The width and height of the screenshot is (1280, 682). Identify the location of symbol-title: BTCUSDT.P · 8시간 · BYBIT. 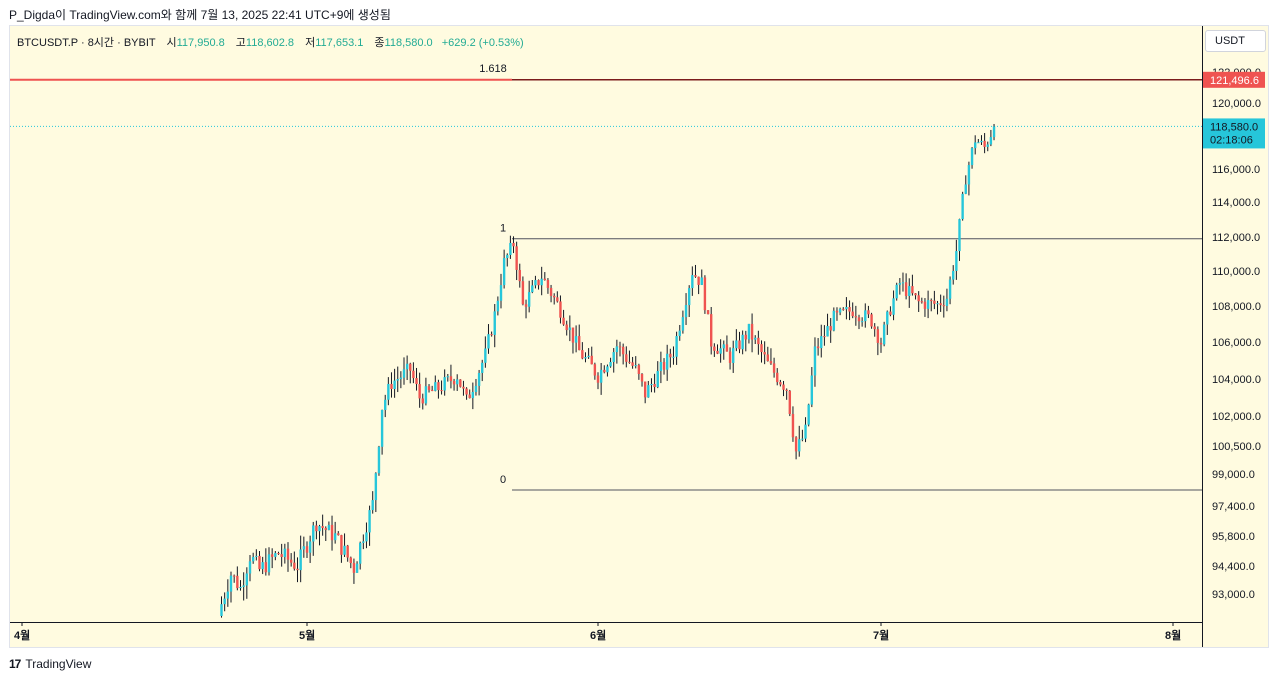
(86, 43).